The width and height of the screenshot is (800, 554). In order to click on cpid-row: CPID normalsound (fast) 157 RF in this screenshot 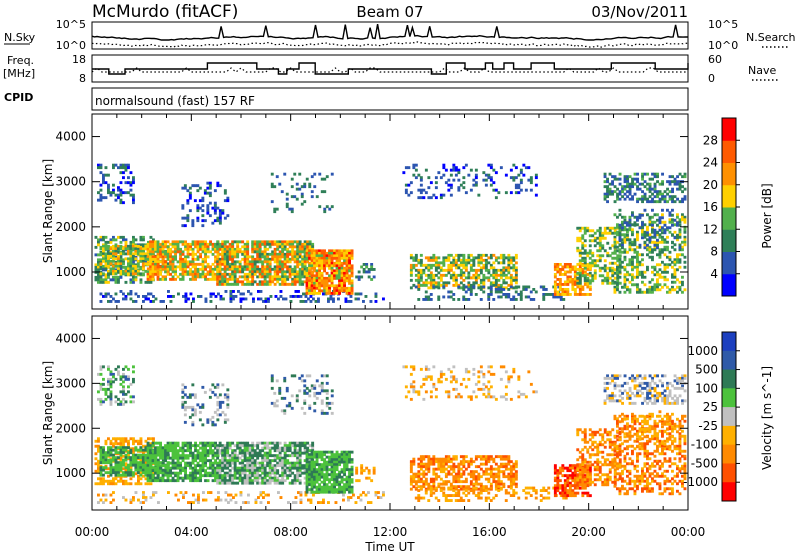, I will do `click(346, 99)`.